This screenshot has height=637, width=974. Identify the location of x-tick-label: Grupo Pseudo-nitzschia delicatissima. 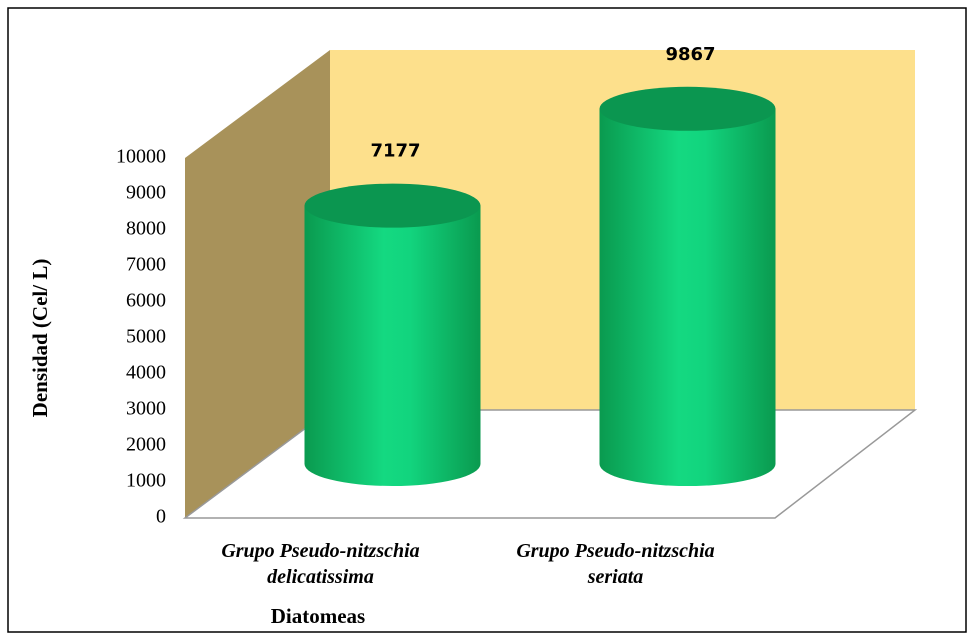
(320, 564).